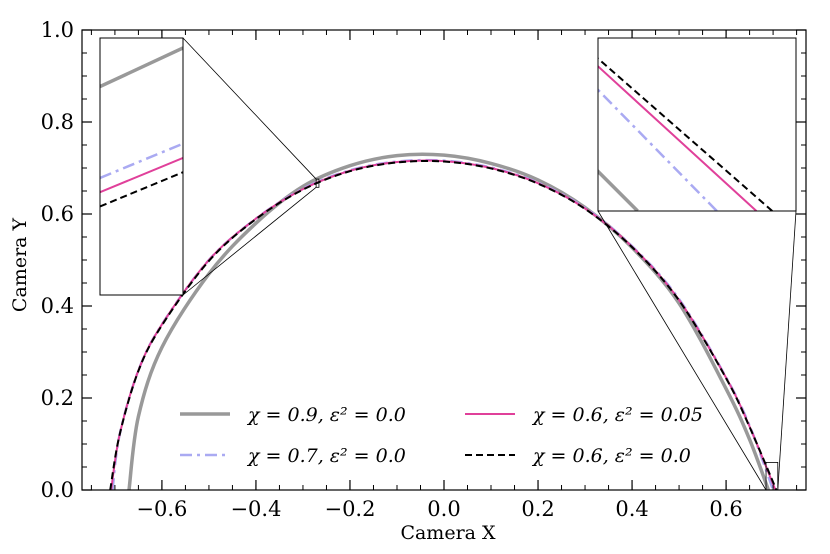 The image size is (830, 554). What do you see at coordinates (326, 415) in the screenshot?
I see `legend-label-1: χ = 0.9, ε² = 0.0` at bounding box center [326, 415].